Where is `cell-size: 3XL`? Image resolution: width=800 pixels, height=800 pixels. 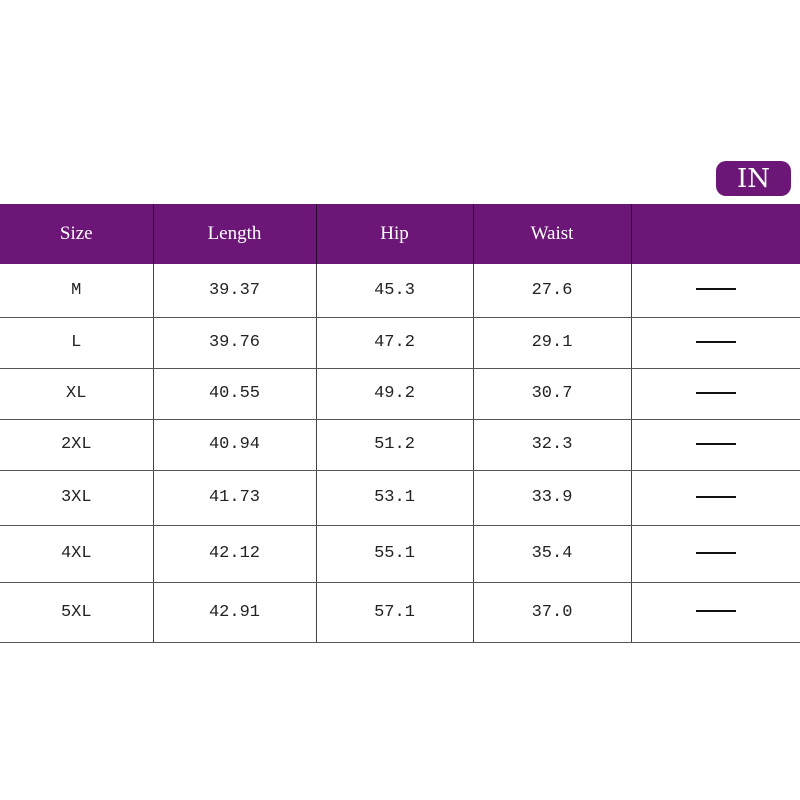
cell-size: 3XL is located at coordinates (77, 498).